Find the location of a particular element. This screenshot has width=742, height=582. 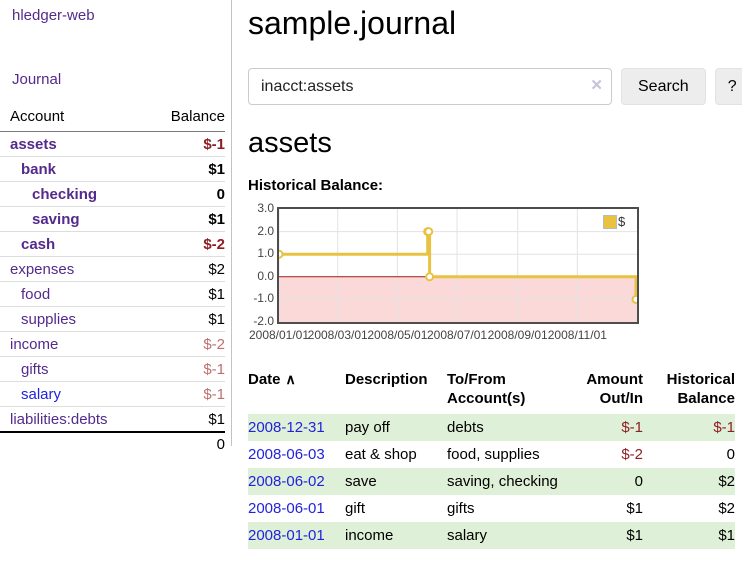

account-row: bank $1 is located at coordinates (112, 168).